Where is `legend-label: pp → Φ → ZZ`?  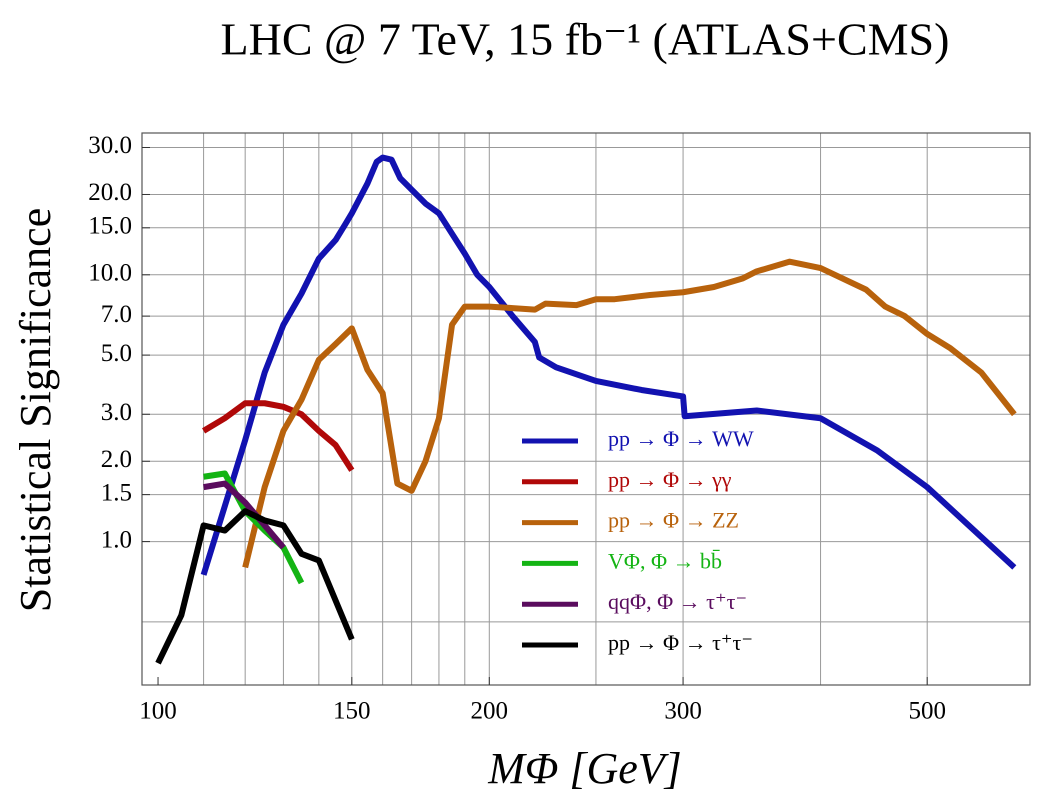 legend-label: pp → Φ → ZZ is located at coordinates (673, 520).